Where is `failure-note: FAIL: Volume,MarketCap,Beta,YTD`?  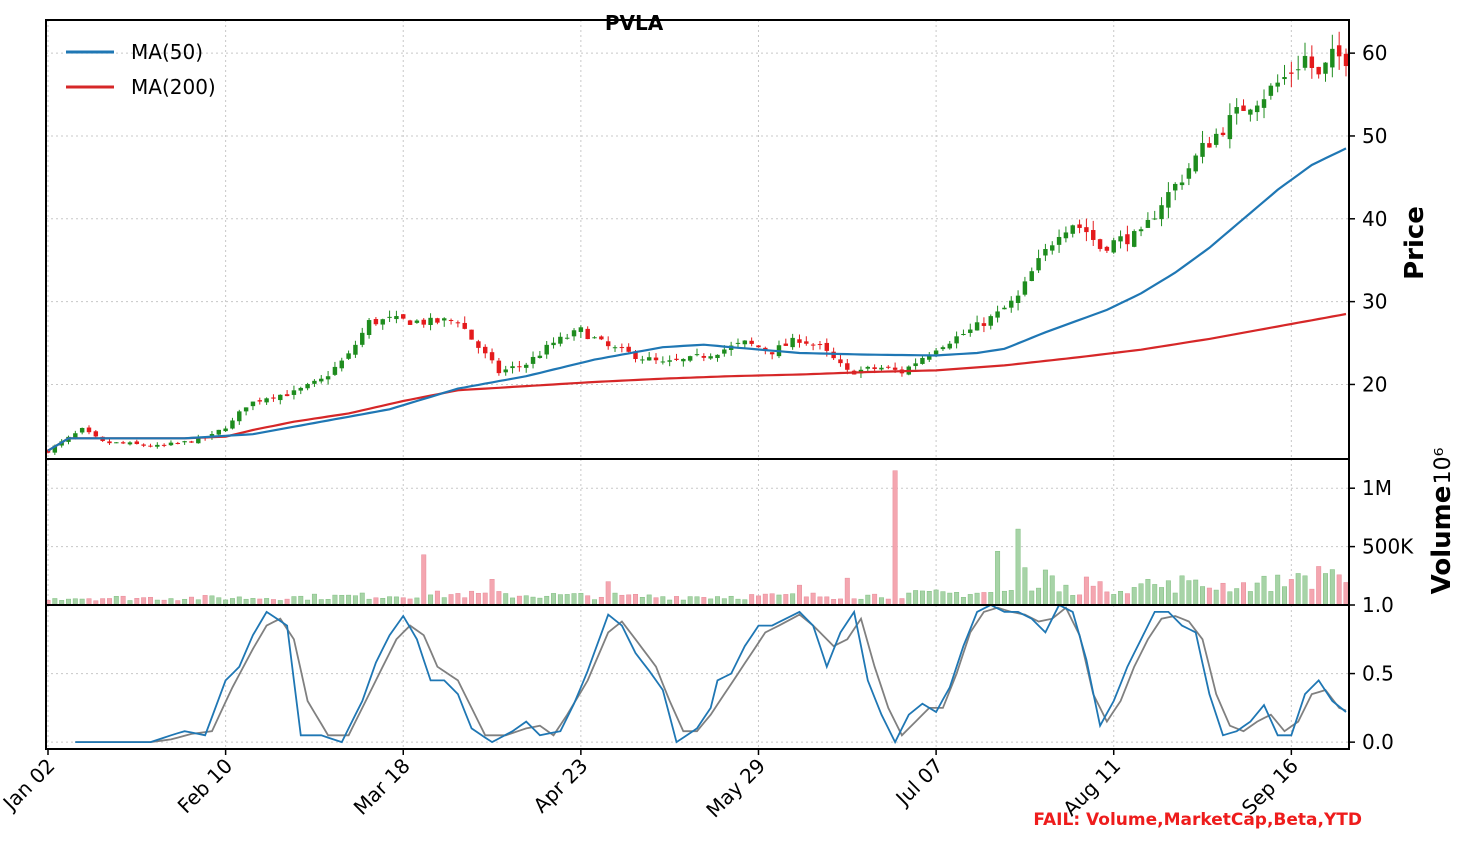
failure-note: FAIL: Volume,MarketCap,Beta,YTD is located at coordinates (1197, 820).